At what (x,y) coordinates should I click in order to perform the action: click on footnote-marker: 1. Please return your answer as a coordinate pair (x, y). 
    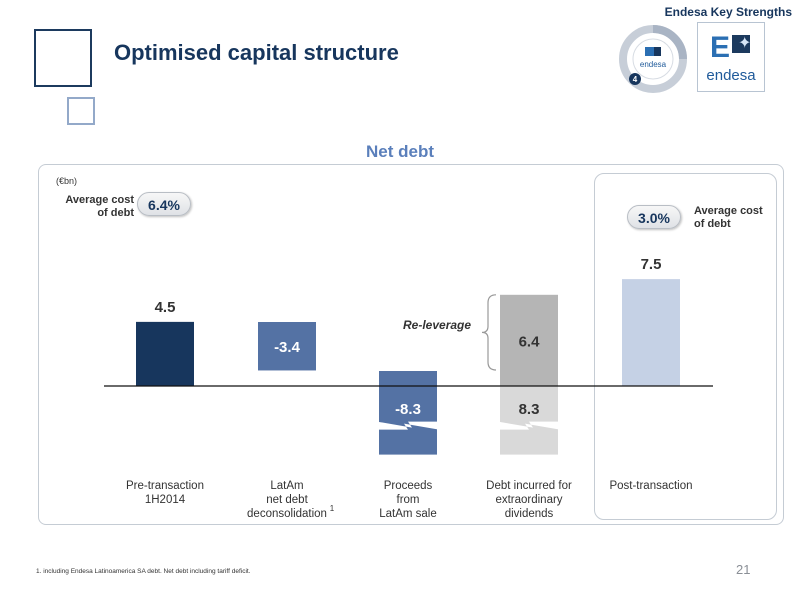
    Looking at the image, I should click on (332, 508).